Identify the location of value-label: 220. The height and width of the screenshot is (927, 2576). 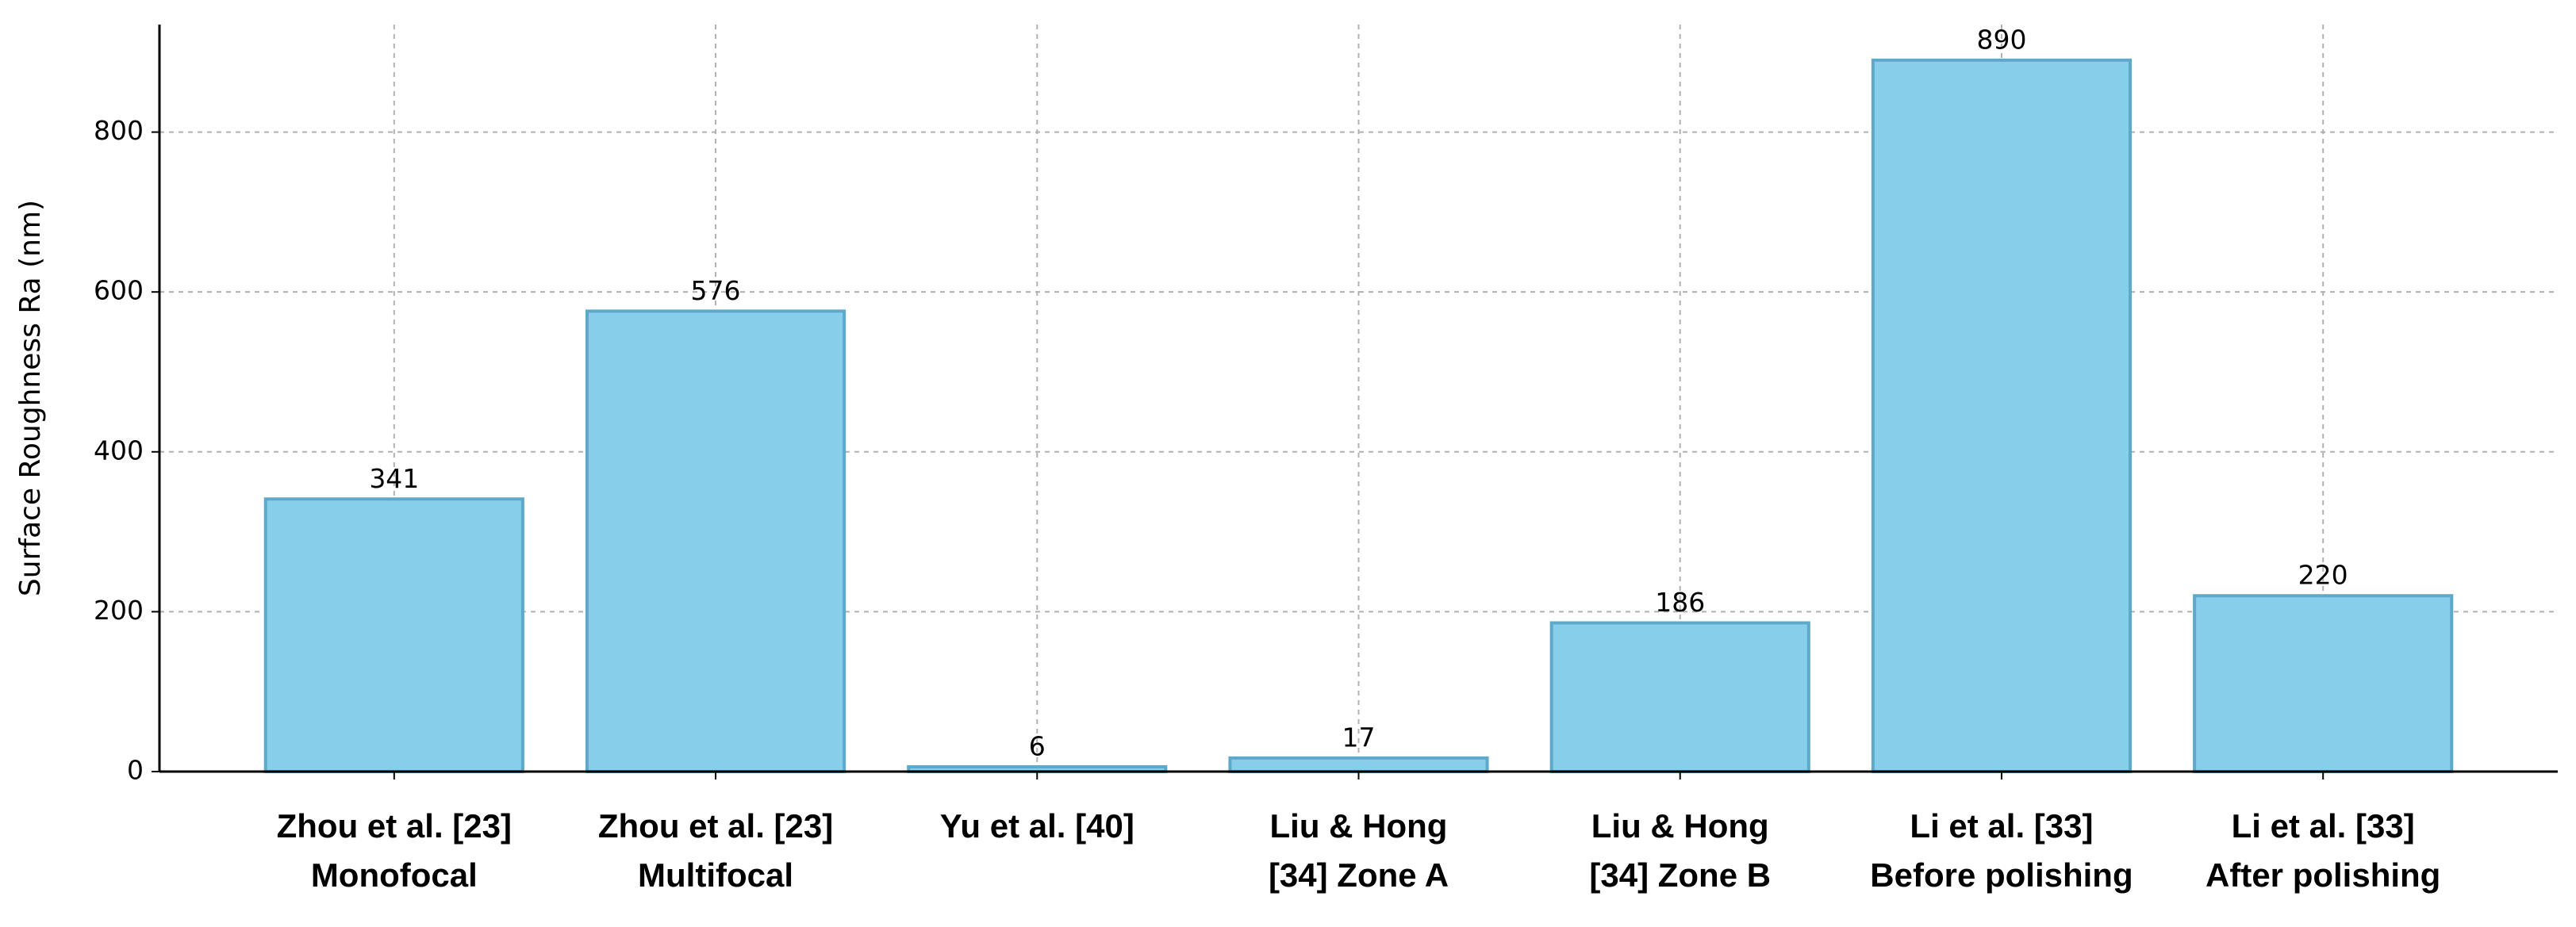
(2323, 576).